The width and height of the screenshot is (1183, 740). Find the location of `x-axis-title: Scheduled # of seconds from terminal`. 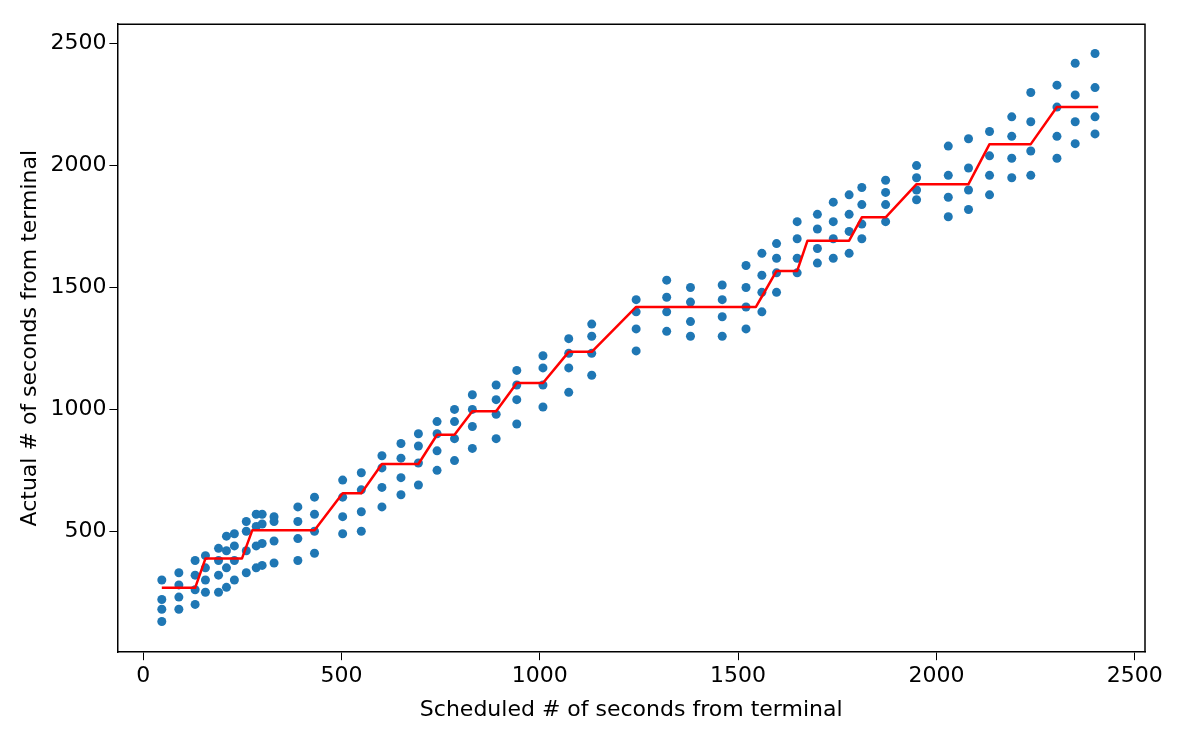

x-axis-title: Scheduled # of seconds from terminal is located at coordinates (631, 708).